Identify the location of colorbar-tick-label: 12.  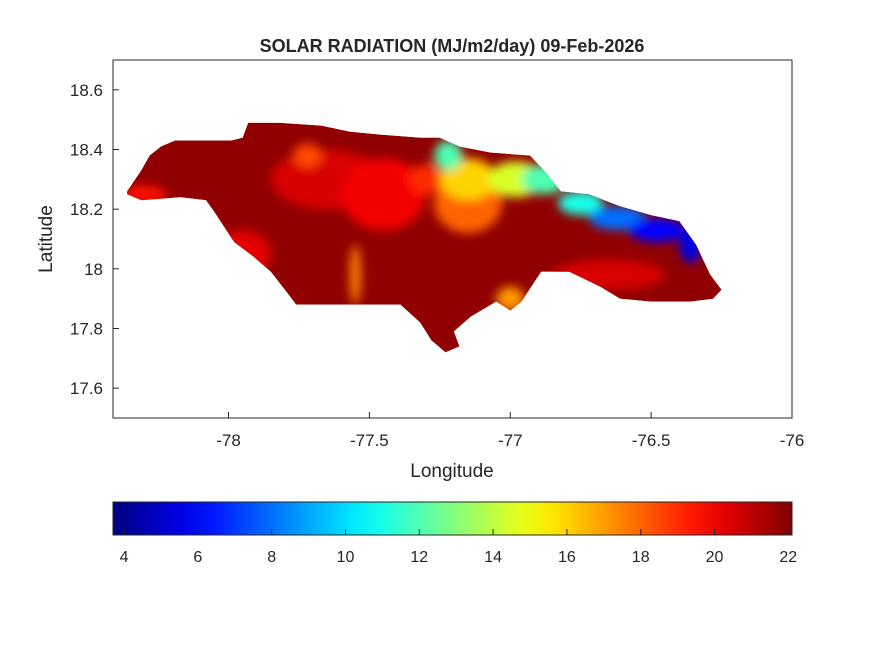
(419, 557).